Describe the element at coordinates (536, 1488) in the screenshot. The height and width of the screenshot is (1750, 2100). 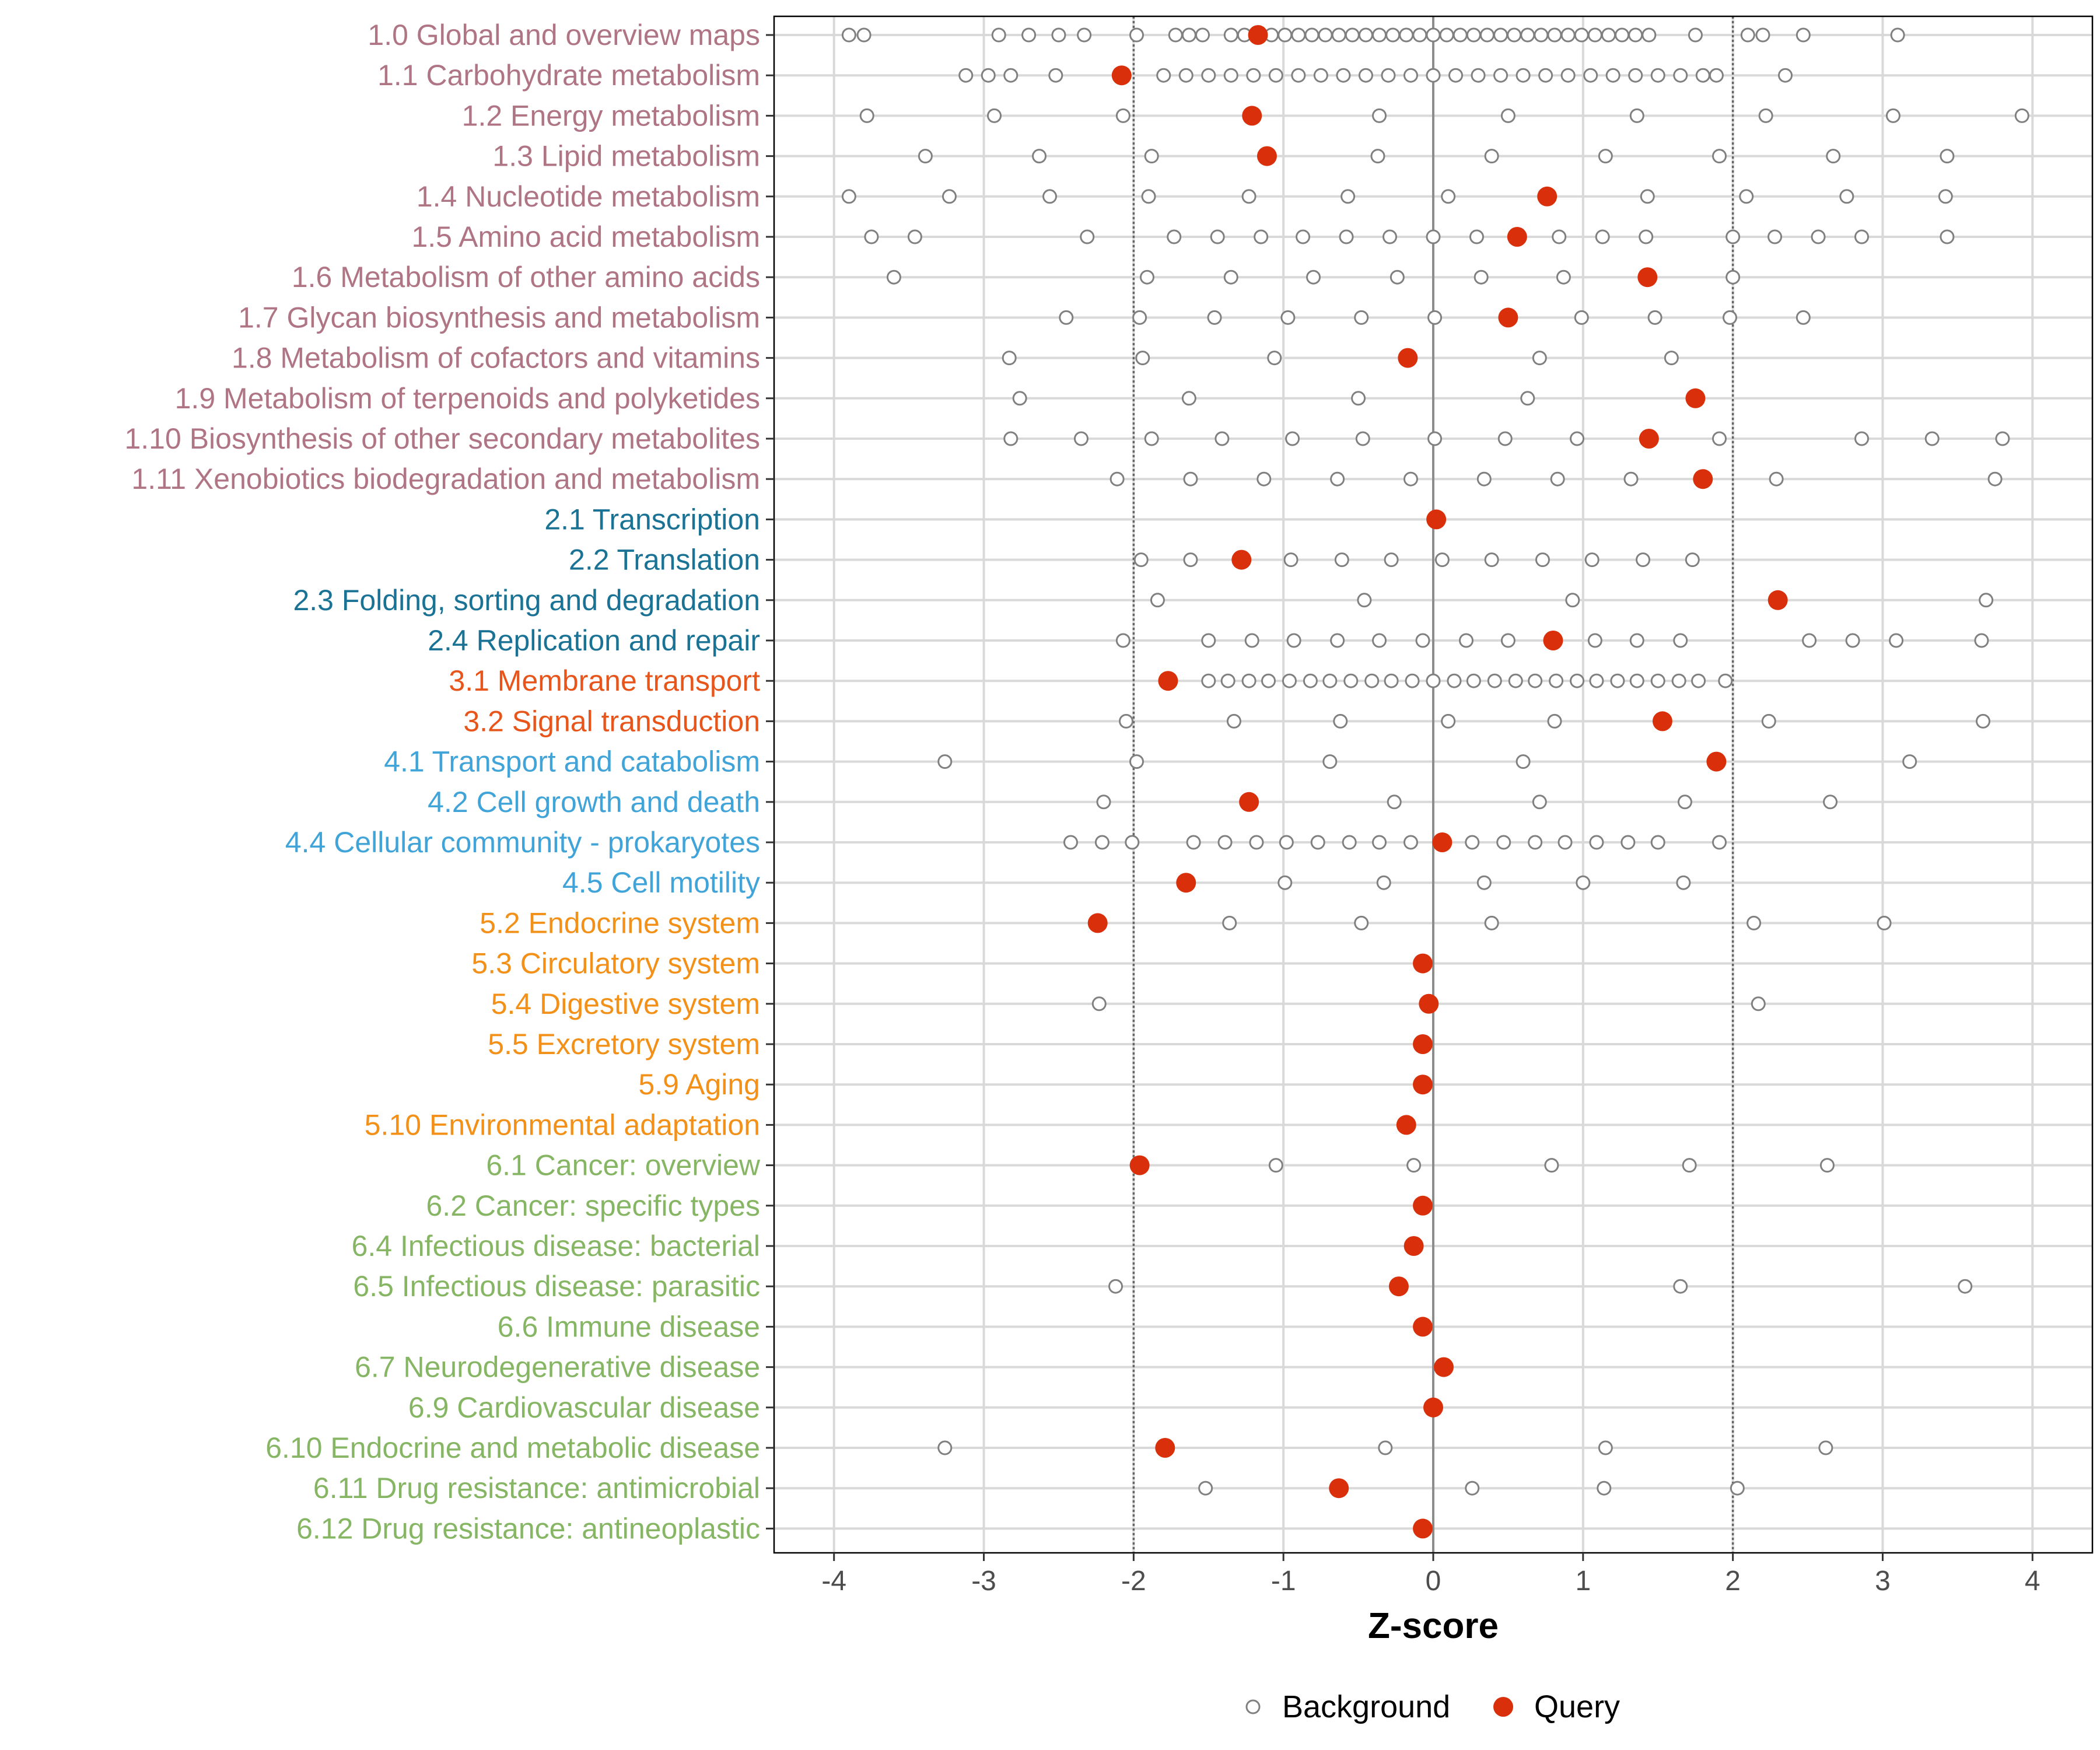
I see `category-label: 6.11 Drug resistance: antimicrobial` at that location.